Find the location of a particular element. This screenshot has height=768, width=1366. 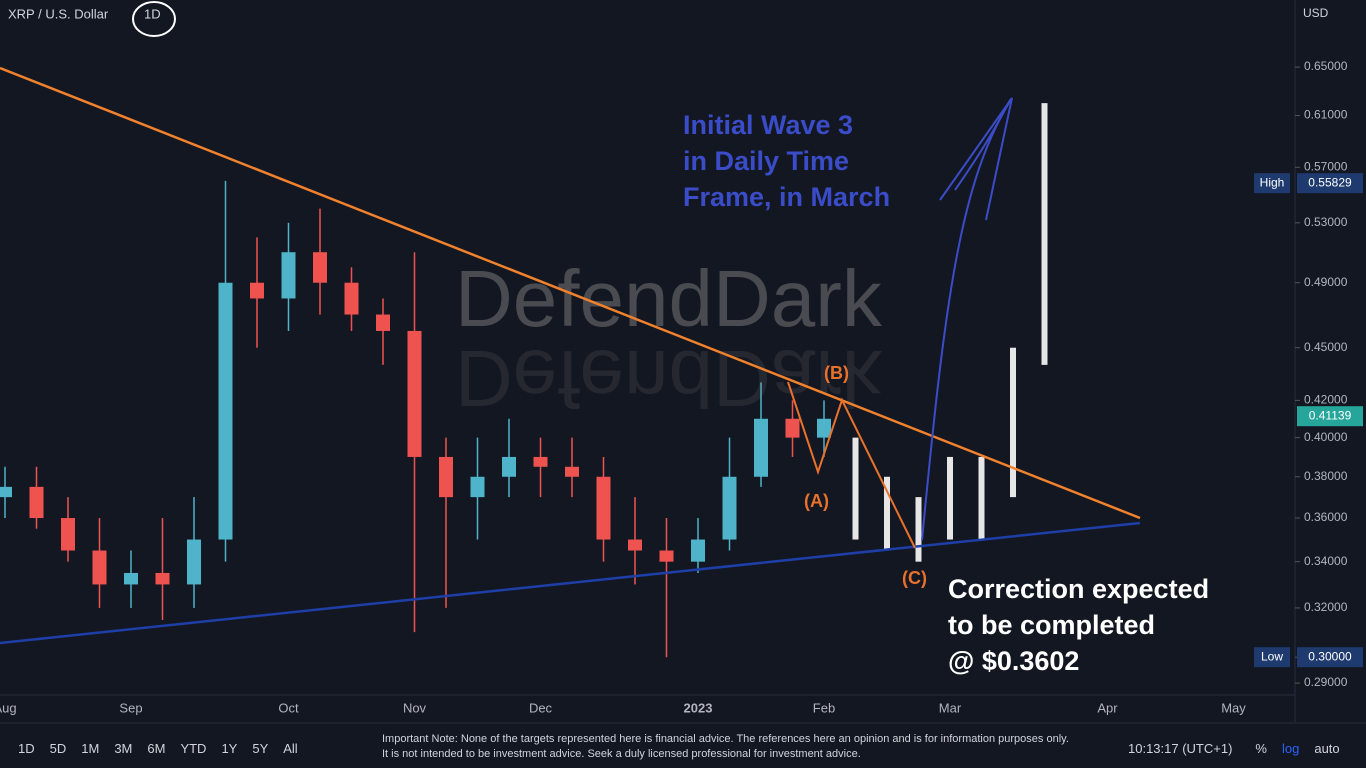

x-tick-label: Mar is located at coordinates (950, 707).